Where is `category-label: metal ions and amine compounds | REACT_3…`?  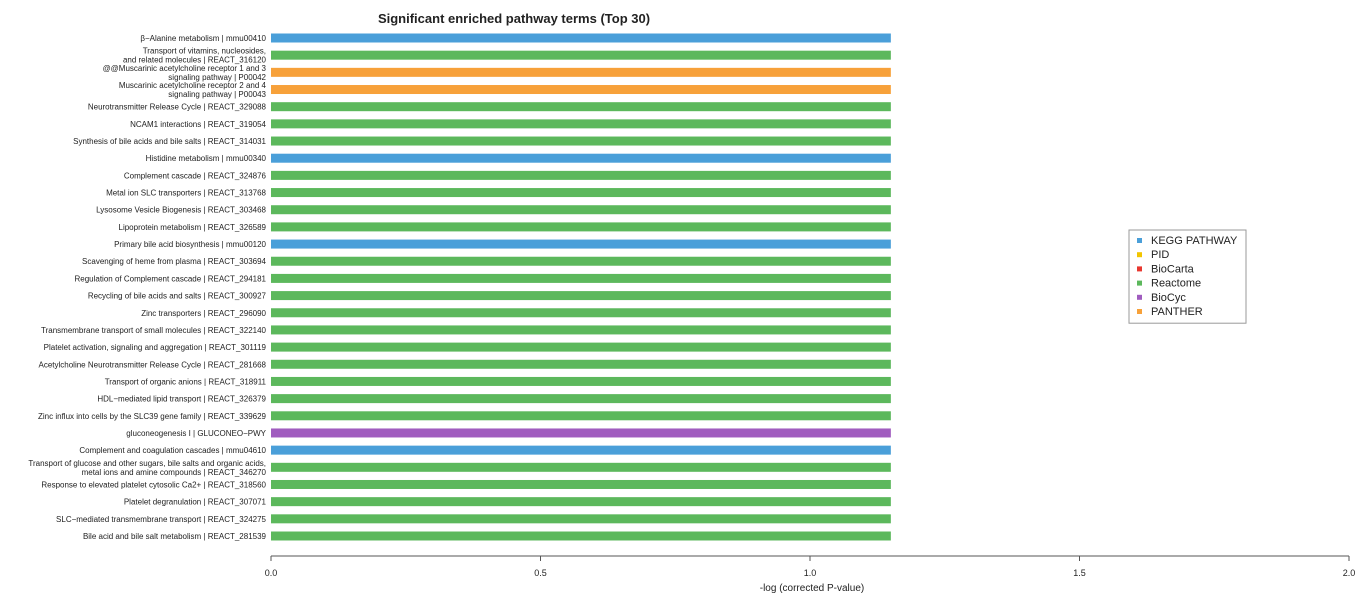 category-label: metal ions and amine compounds | REACT_3… is located at coordinates (174, 472).